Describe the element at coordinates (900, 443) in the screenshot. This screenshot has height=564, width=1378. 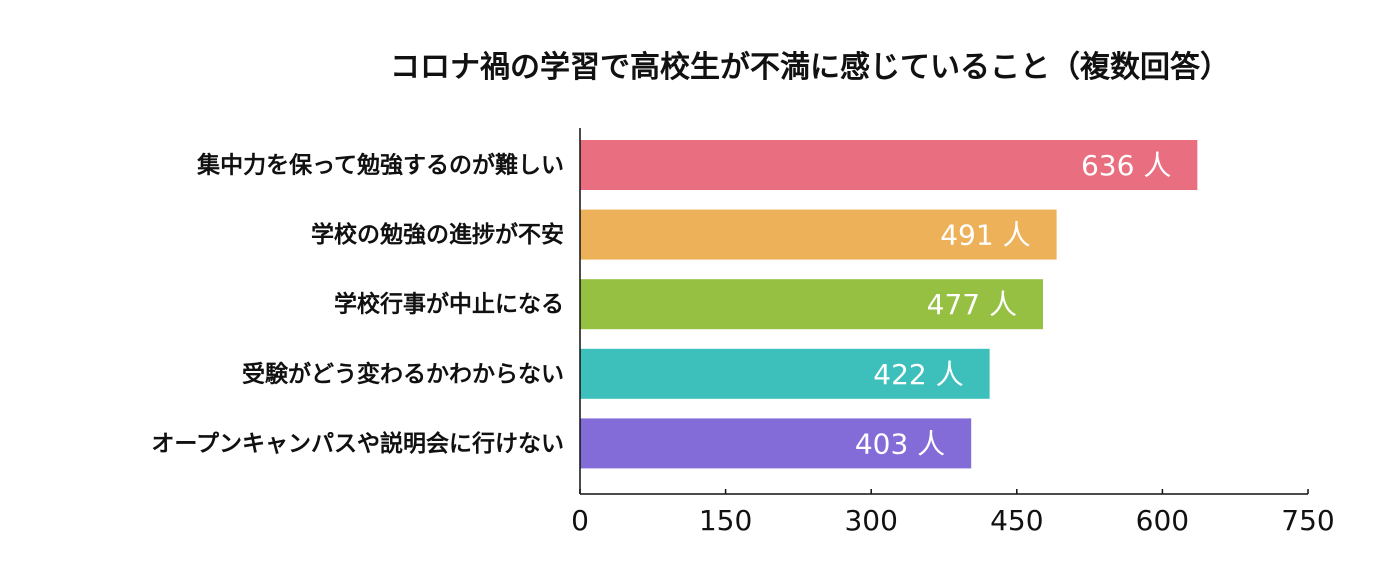
I see `value-label-5: 403 人` at that location.